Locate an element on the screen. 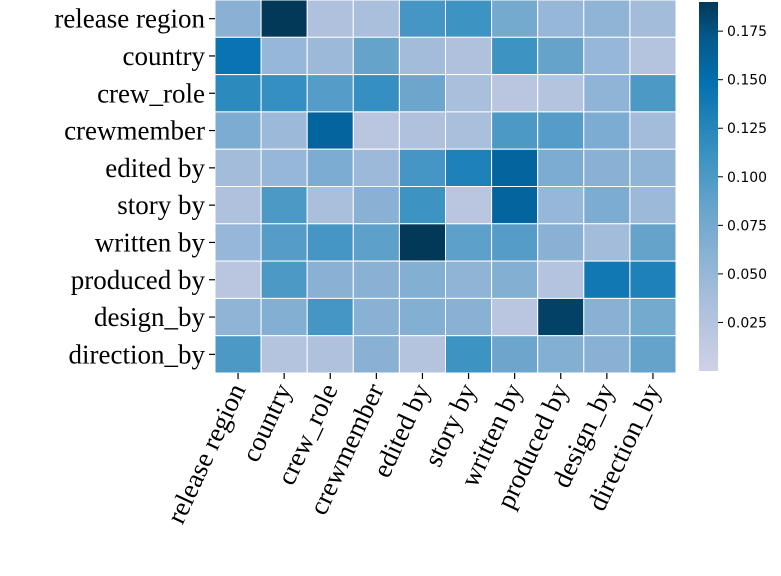 This screenshot has width=781, height=576. colorbar-tick-label: 0.025 is located at coordinates (747, 323).